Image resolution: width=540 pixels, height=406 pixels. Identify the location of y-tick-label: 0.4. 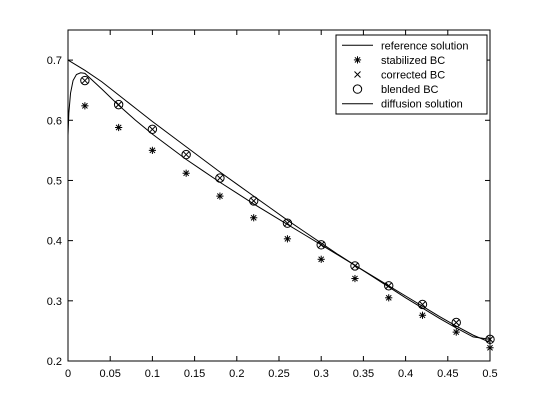
(54, 242).